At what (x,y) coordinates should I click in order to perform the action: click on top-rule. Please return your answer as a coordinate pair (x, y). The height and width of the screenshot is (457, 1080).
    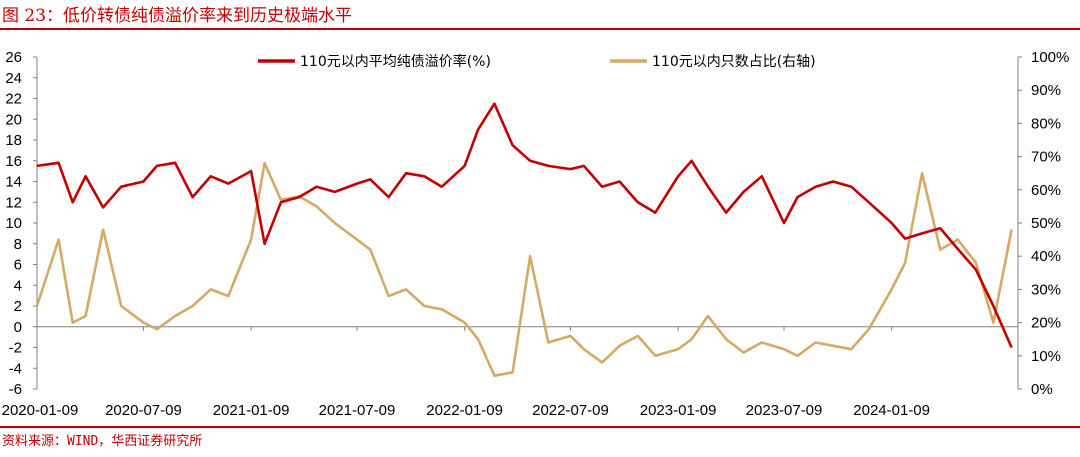
    Looking at the image, I should click on (540, 29).